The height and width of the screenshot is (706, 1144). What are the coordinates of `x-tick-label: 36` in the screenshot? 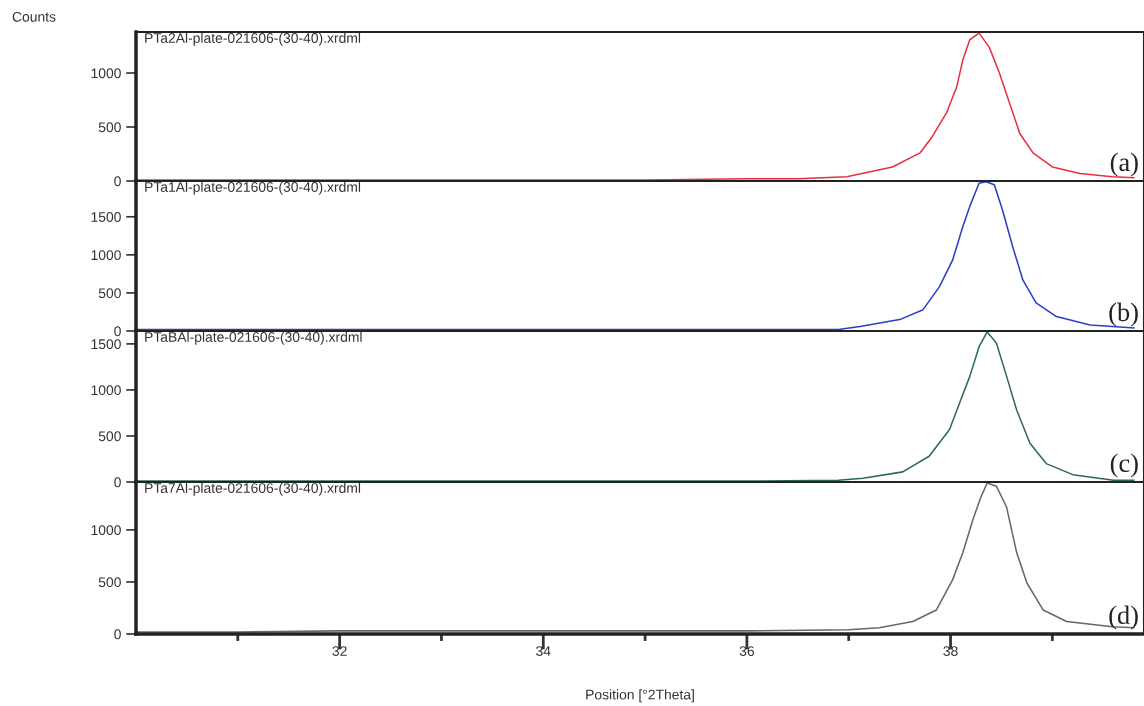 It's located at (747, 651).